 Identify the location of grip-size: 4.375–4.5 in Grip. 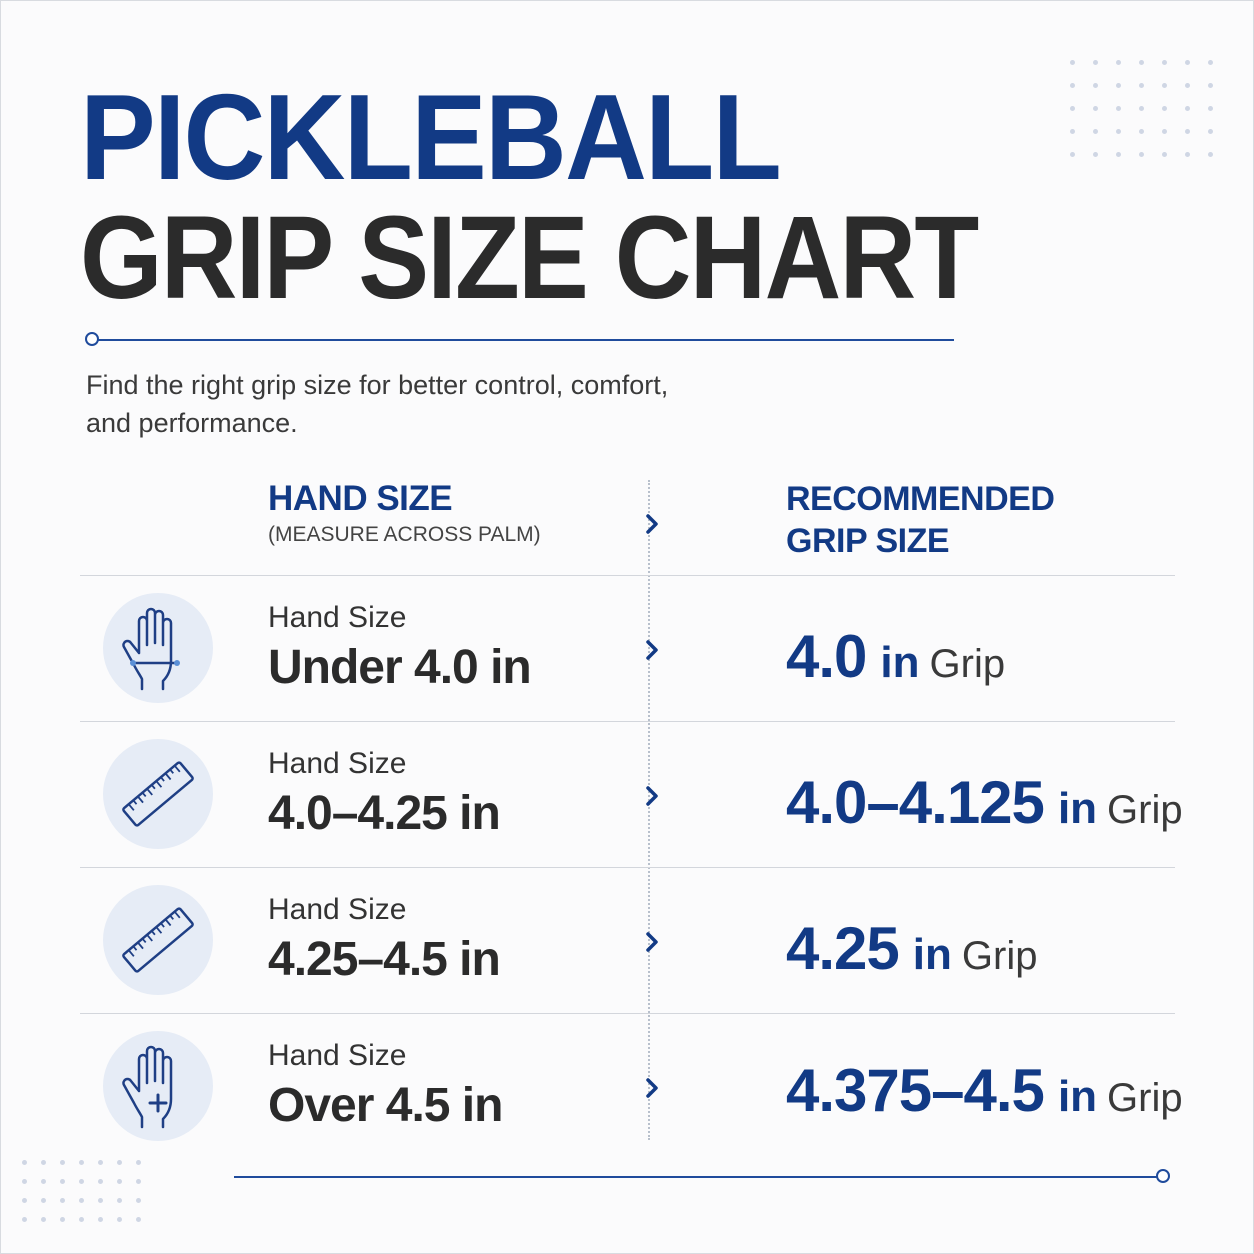
(984, 1099).